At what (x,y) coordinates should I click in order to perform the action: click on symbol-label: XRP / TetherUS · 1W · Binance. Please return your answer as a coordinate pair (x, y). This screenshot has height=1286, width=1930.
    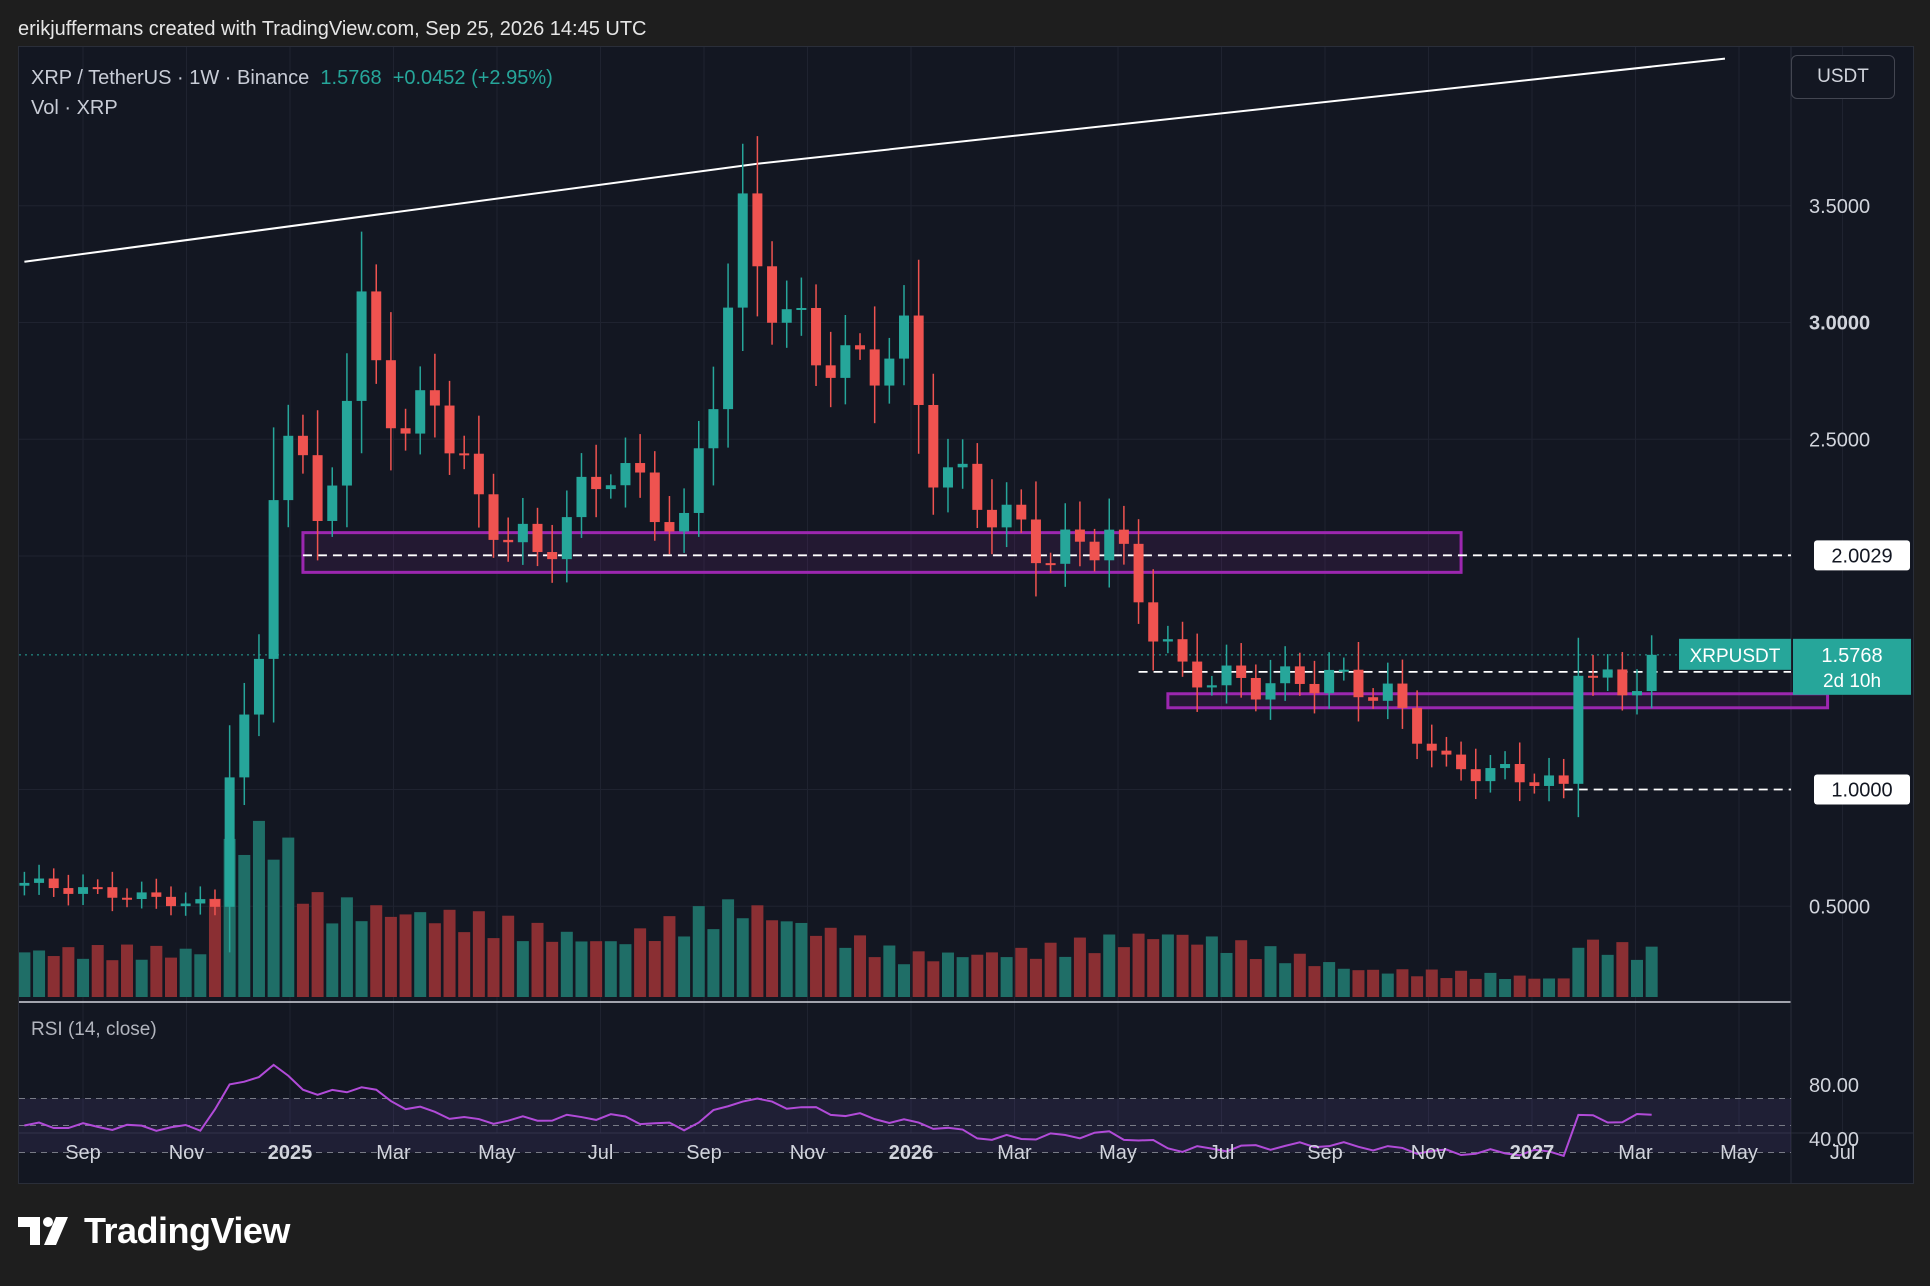
    Looking at the image, I should click on (170, 78).